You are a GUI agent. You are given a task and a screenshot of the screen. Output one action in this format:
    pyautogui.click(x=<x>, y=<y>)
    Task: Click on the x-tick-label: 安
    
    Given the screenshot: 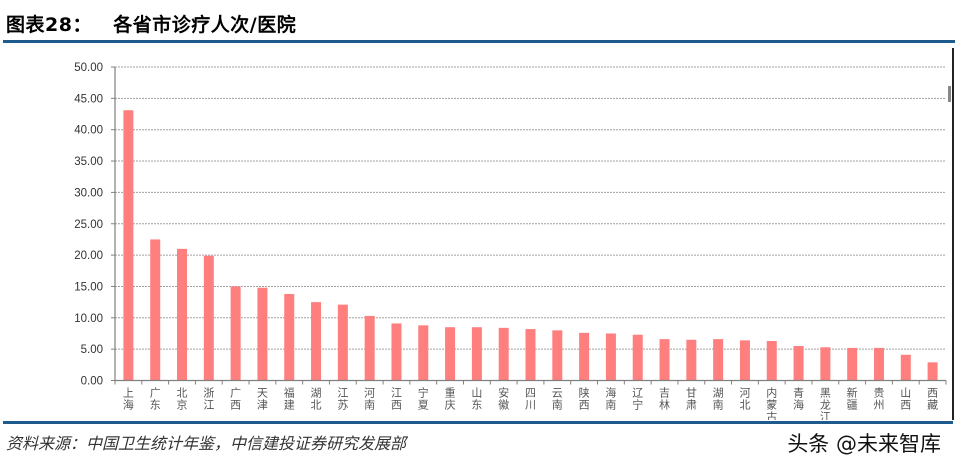 What is the action you would take?
    pyautogui.click(x=503, y=393)
    